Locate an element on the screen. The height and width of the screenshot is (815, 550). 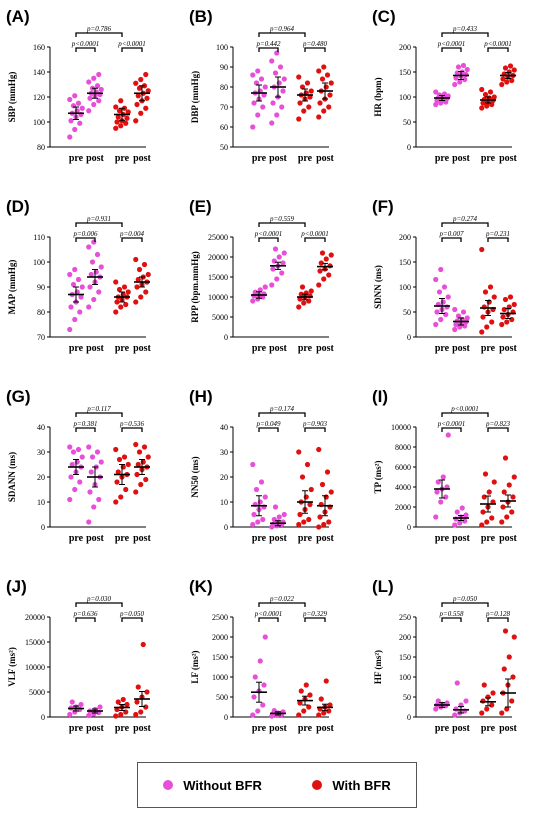
y-tick-label: 100 is located at coordinates (405, 287).